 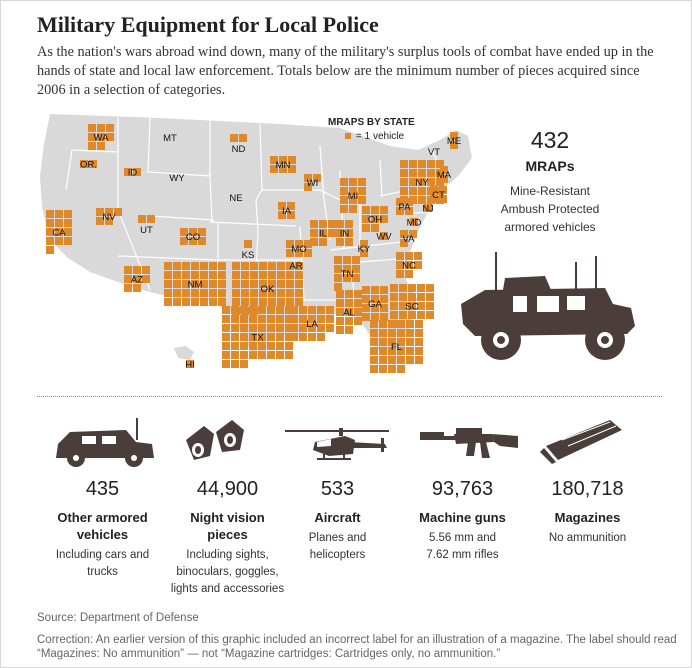 I want to click on mrap-square-wv, so click(x=384, y=236).